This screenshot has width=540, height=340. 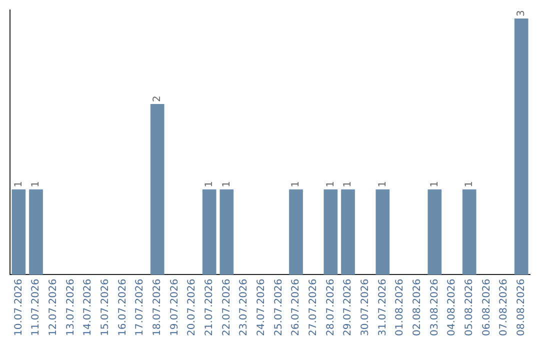 I want to click on x-tick-label: 25.07.2026, so click(x=278, y=307).